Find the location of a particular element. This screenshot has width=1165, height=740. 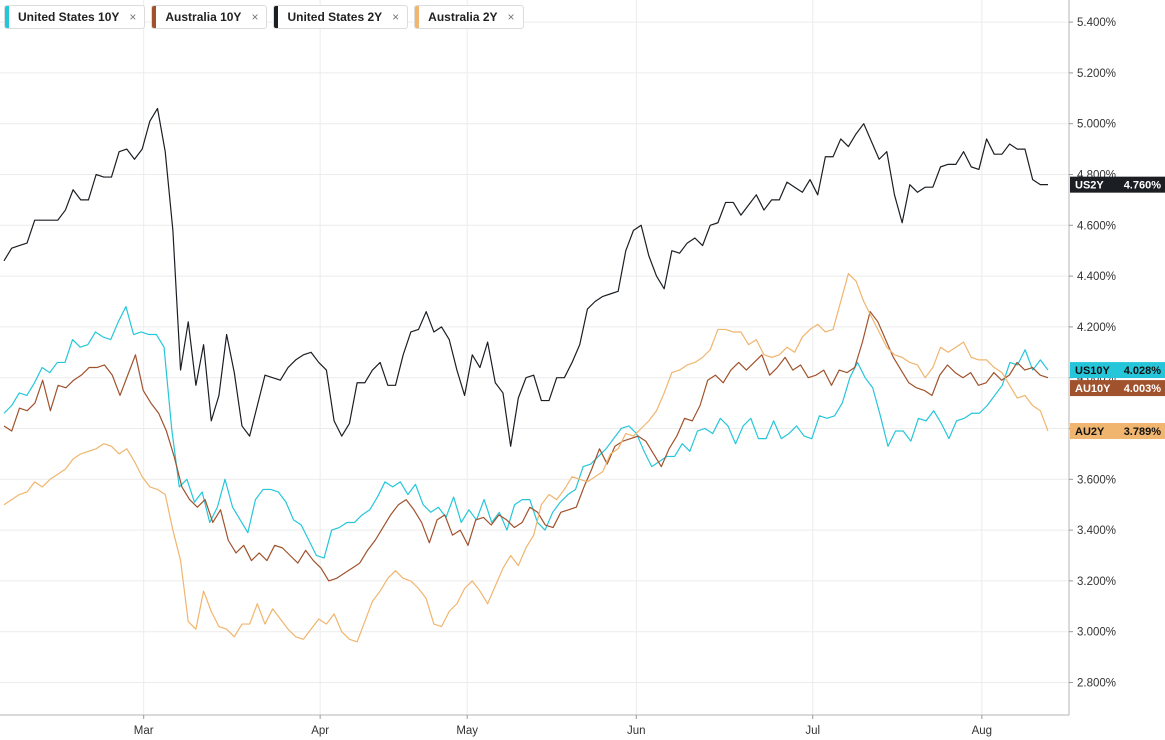

x-tick-label: Apr is located at coordinates (320, 731).